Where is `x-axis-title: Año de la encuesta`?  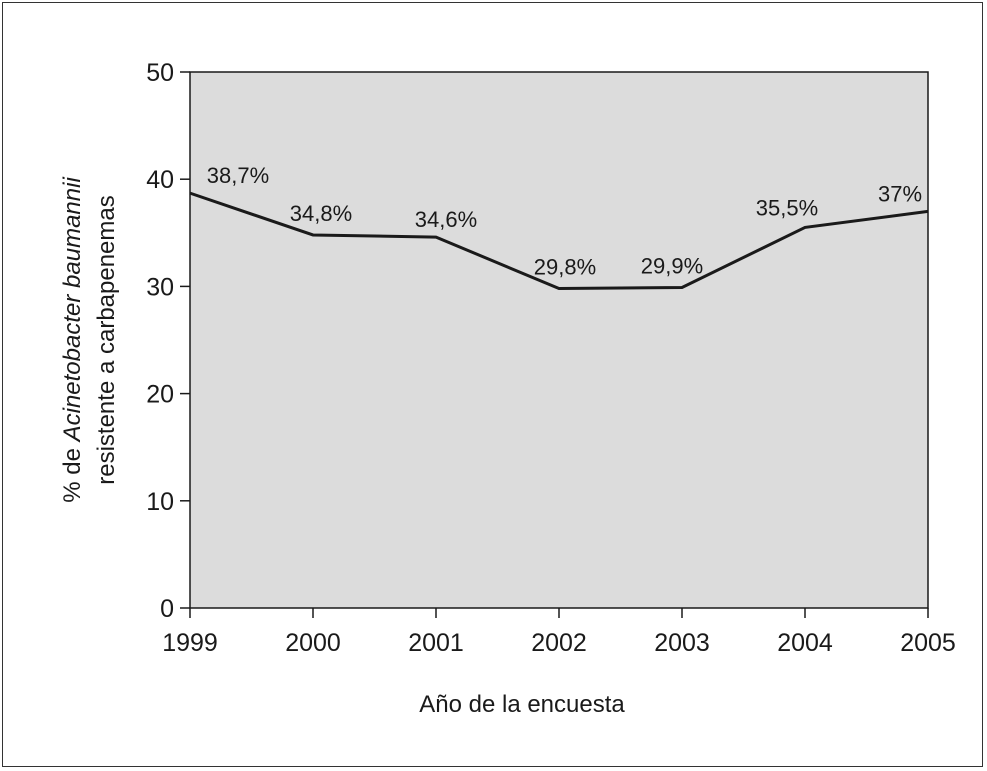
x-axis-title: Año de la encuesta is located at coordinates (522, 704).